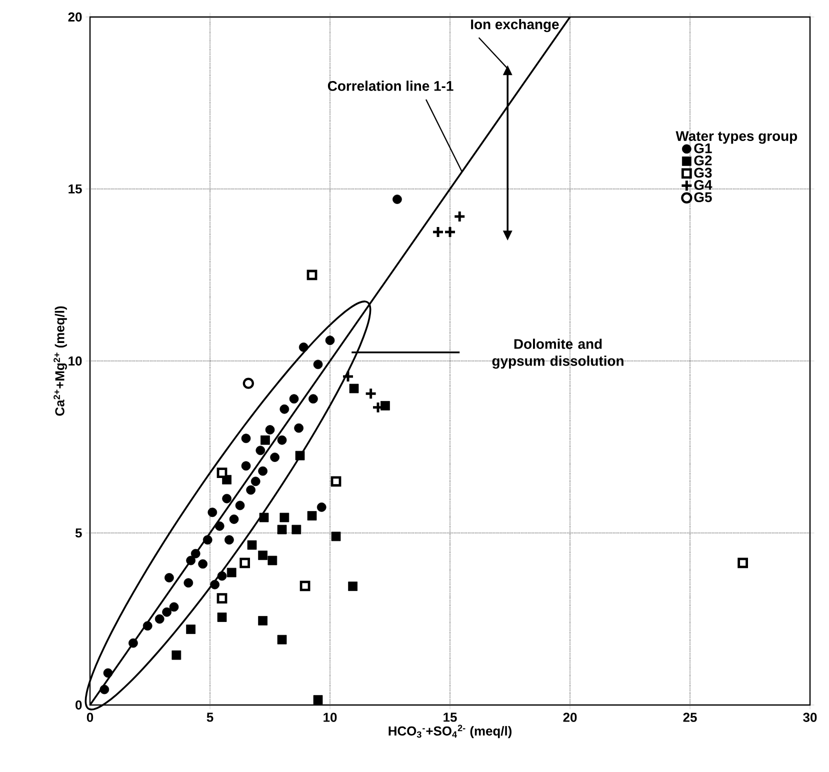 Image resolution: width=829 pixels, height=772 pixels. Describe the element at coordinates (450, 717) in the screenshot. I see `x-tick-label: 15` at that location.